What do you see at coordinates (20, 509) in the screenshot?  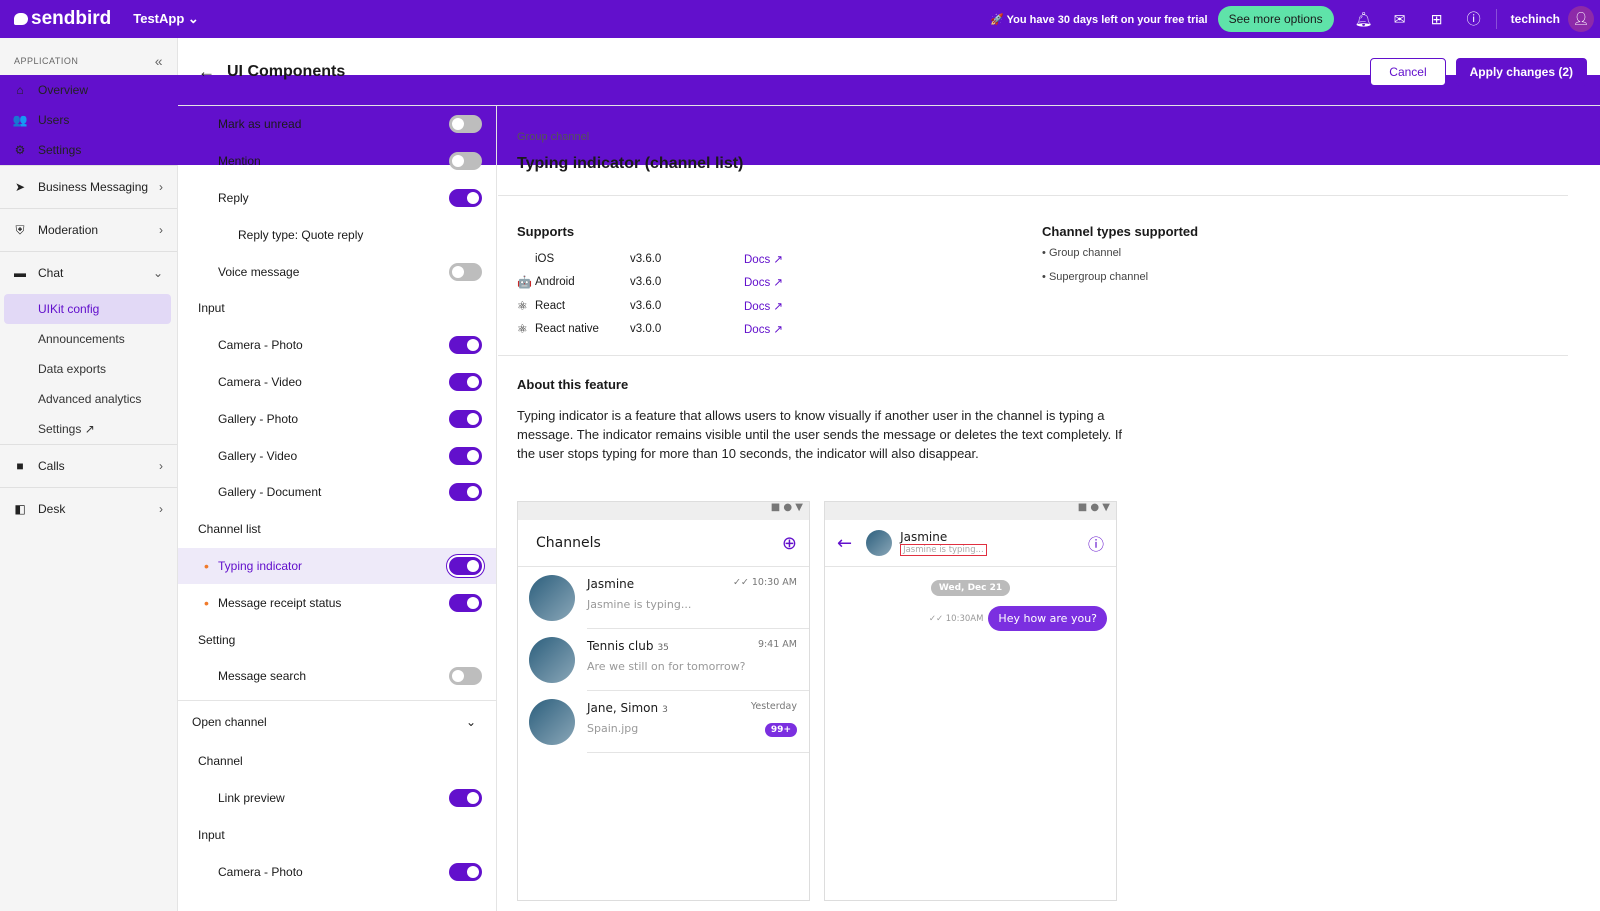 I see `sidebar-item-icon: ◧` at bounding box center [20, 509].